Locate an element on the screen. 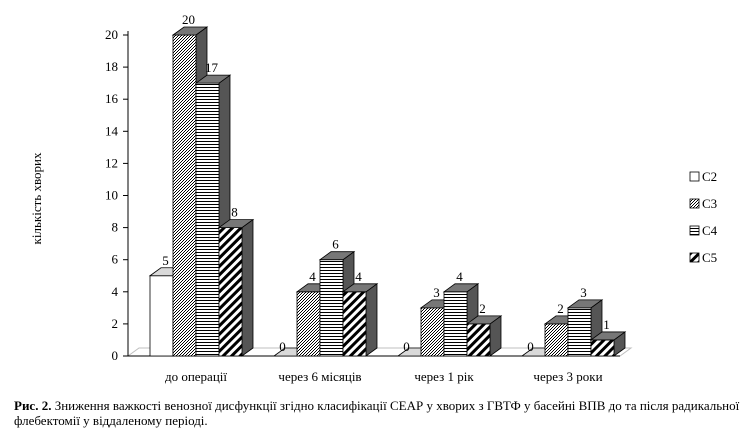  y-tick-label: 2 is located at coordinates (115, 323).